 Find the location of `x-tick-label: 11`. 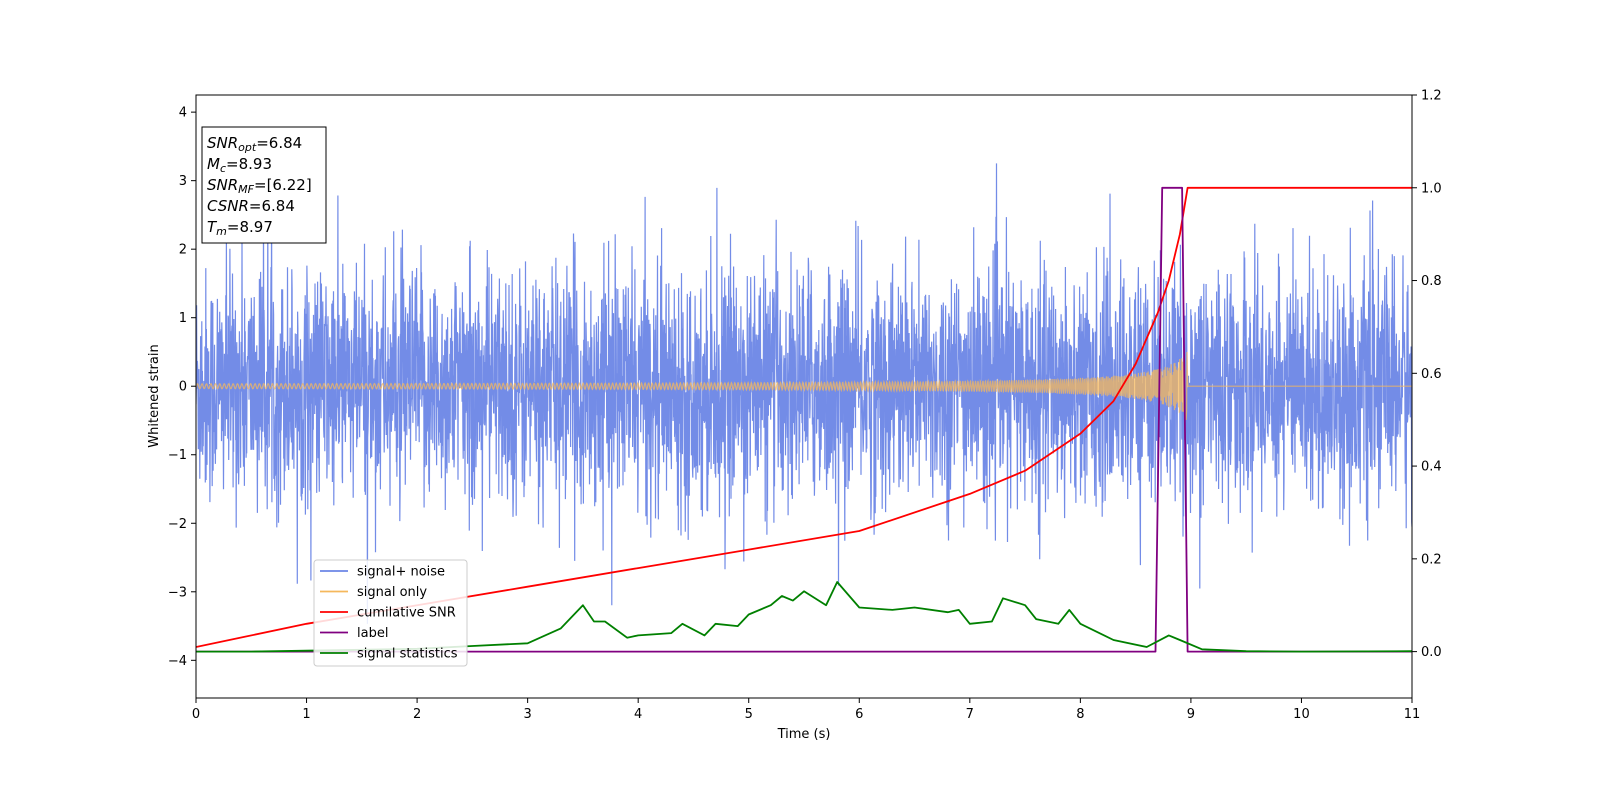

x-tick-label: 11 is located at coordinates (1412, 714).